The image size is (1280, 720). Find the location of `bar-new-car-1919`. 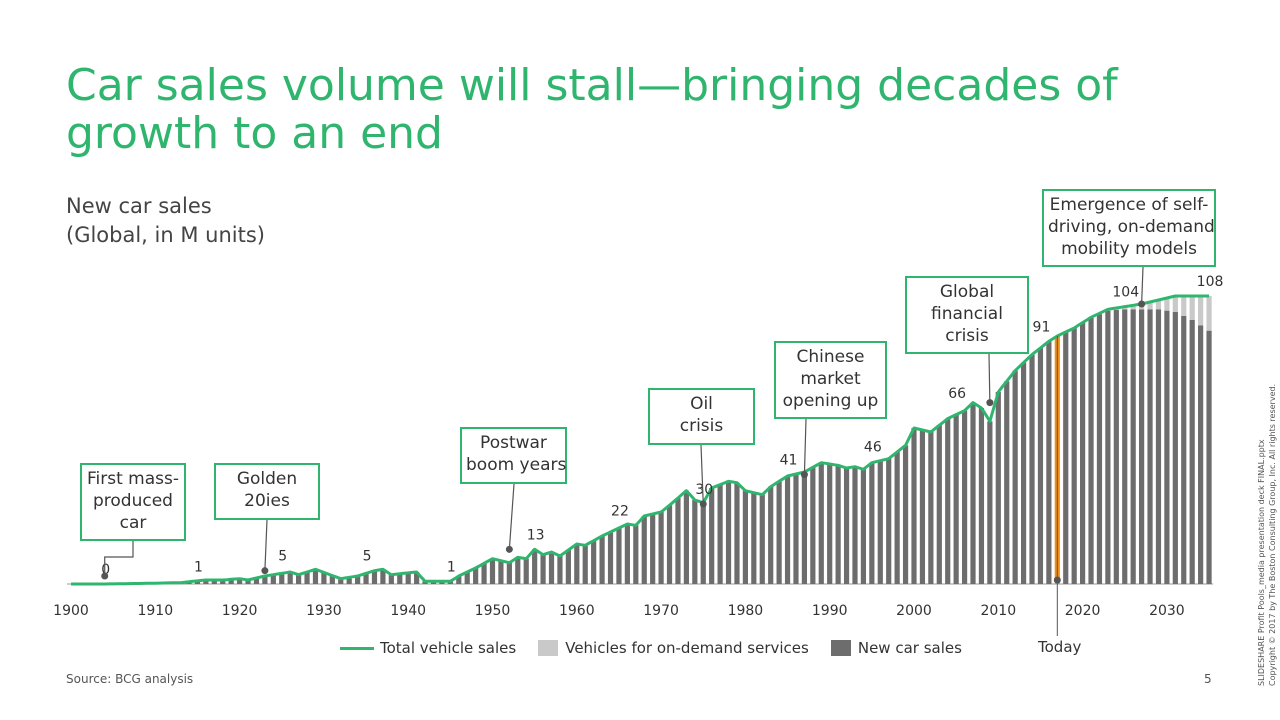

bar-new-car-1919 is located at coordinates (231, 581).